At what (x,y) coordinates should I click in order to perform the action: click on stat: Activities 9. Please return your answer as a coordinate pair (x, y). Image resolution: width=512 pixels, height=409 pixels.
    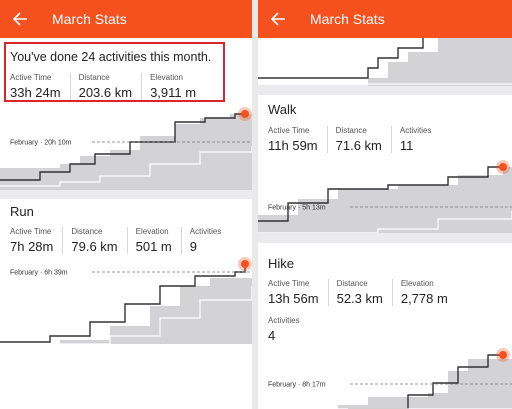
    Looking at the image, I should click on (205, 240).